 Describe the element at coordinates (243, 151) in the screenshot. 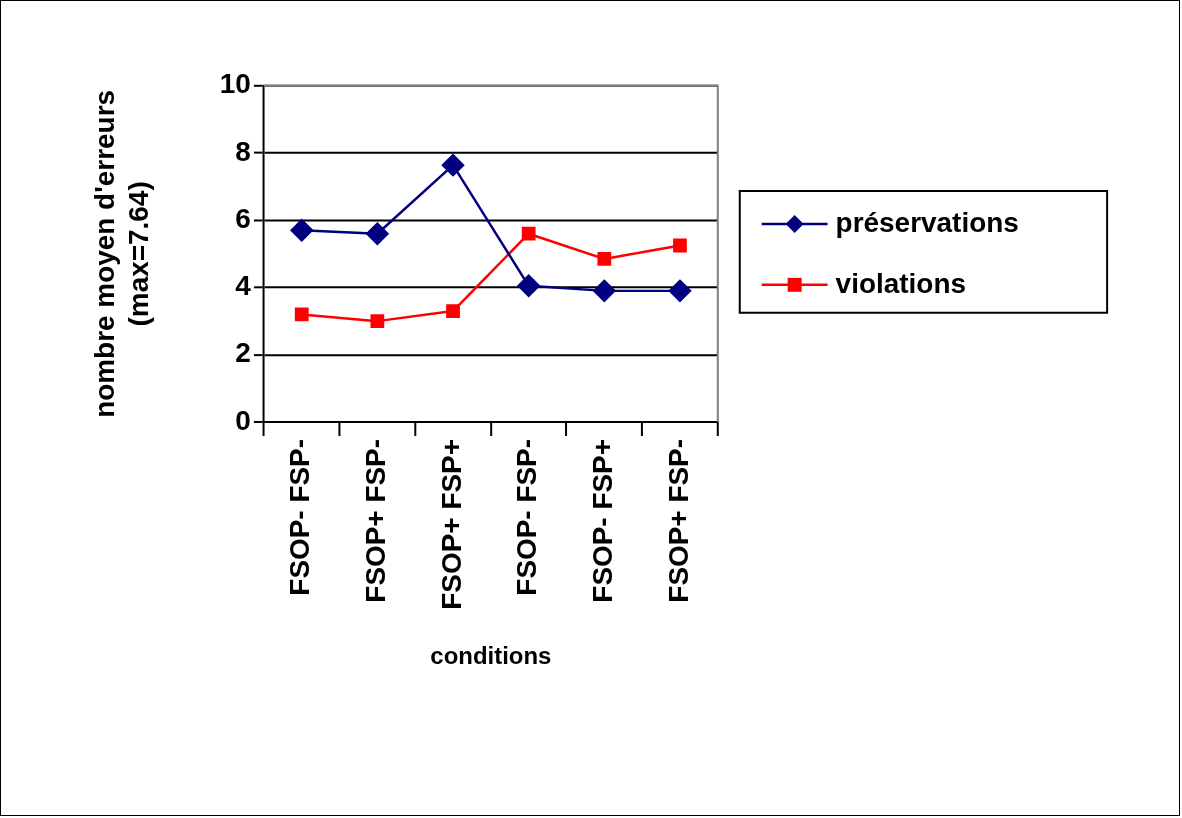

I see `y-tick-label: 8` at that location.